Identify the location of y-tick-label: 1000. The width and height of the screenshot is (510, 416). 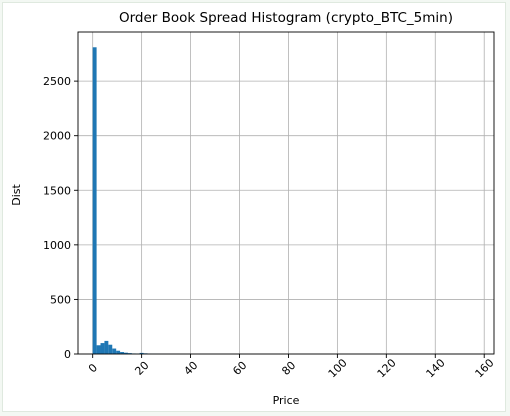
(57, 245).